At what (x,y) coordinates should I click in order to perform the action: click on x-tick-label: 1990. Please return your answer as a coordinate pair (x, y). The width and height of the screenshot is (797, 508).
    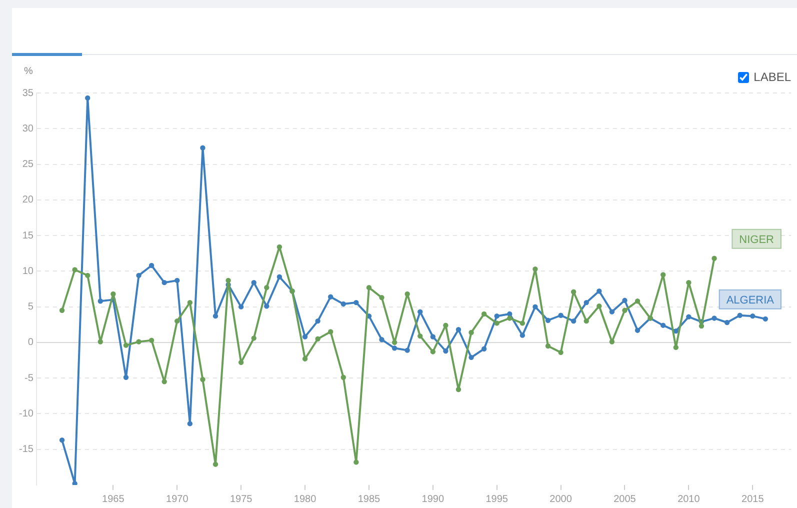
    Looking at the image, I should click on (433, 499).